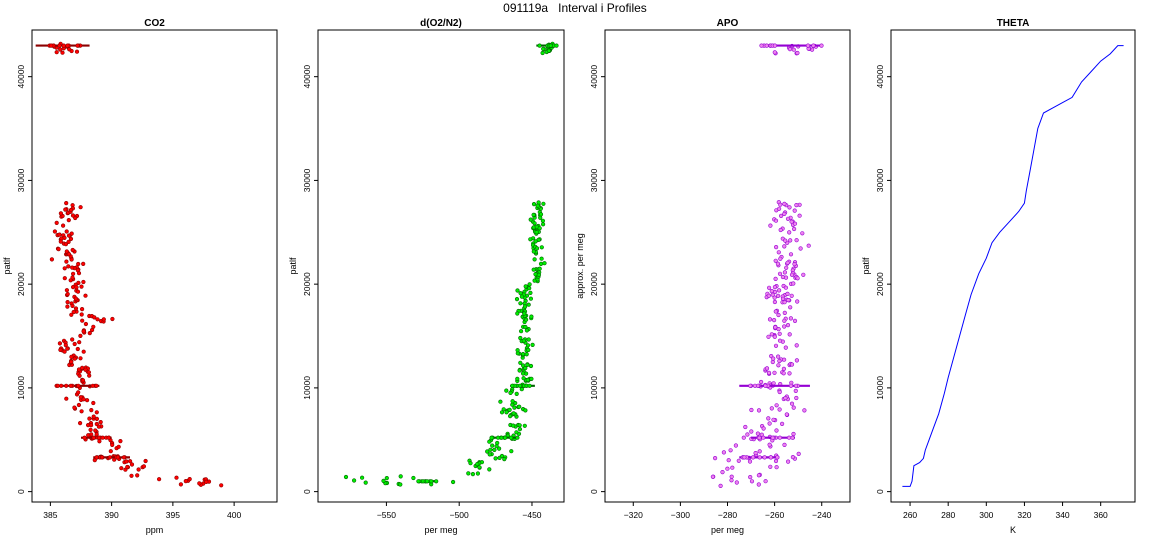 This screenshot has height=550, width=1150. Describe the element at coordinates (727, 530) in the screenshot. I see `x-axis-label: per meg` at that location.